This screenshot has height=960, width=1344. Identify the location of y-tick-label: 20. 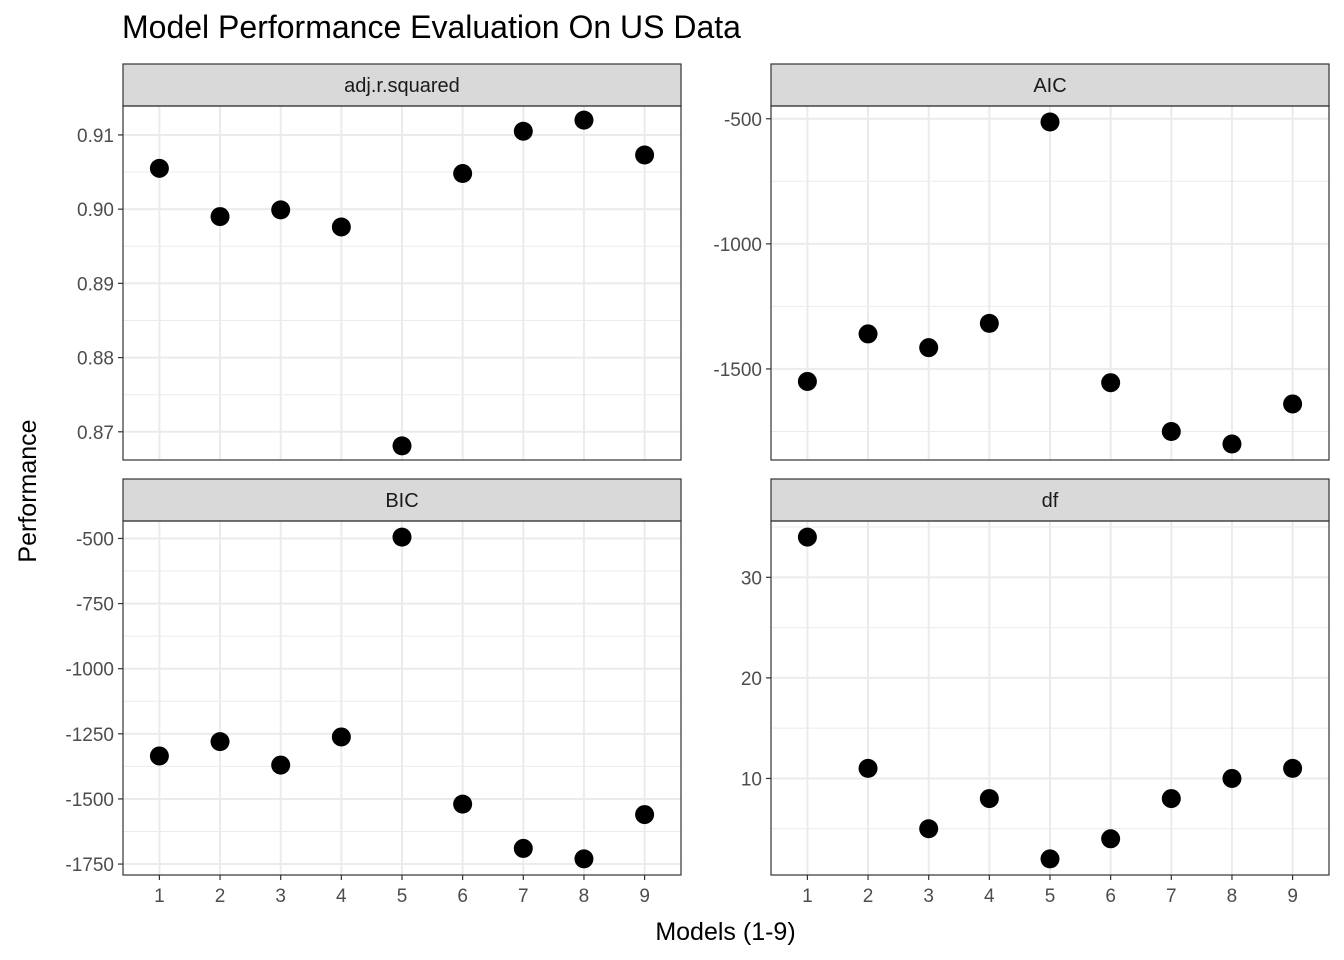
(751, 679).